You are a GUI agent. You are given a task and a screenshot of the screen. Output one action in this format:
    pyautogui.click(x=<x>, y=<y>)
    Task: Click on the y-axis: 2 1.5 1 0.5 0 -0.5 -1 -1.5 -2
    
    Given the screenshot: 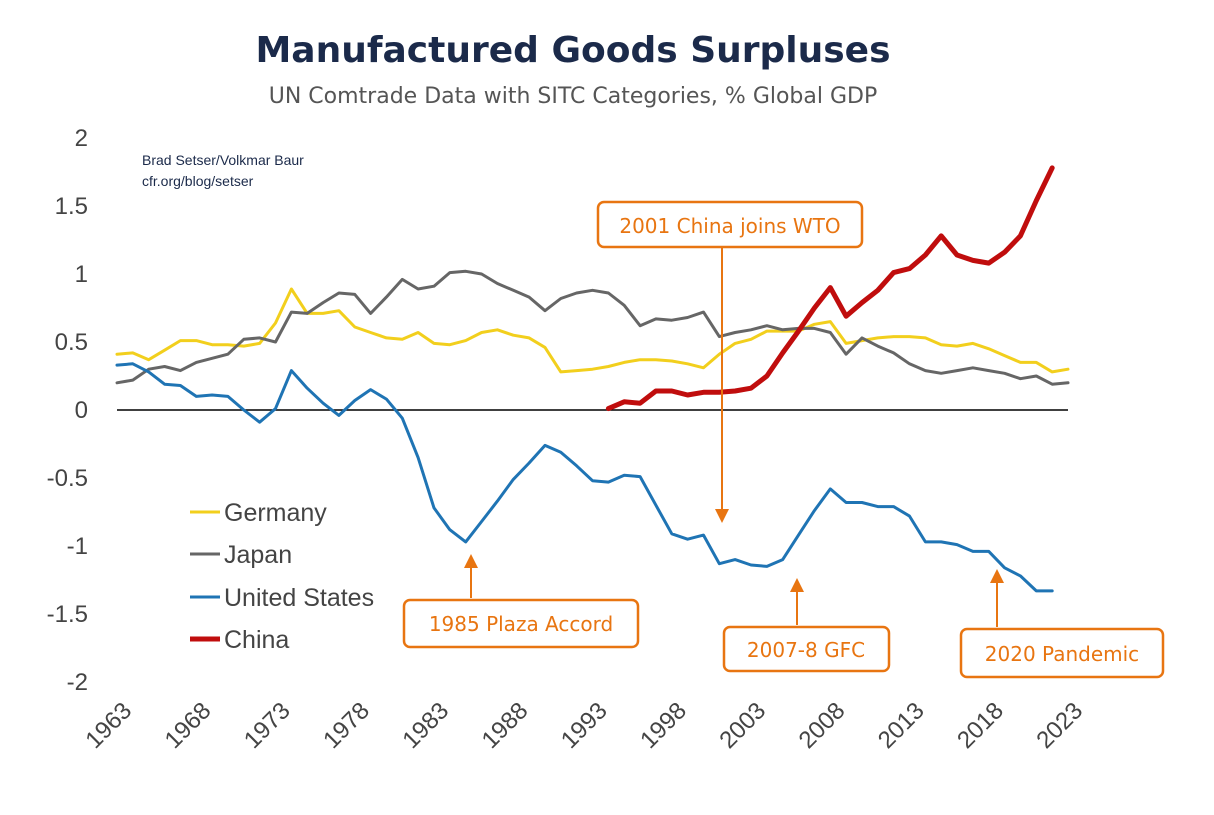 What is the action you would take?
    pyautogui.click(x=67, y=410)
    